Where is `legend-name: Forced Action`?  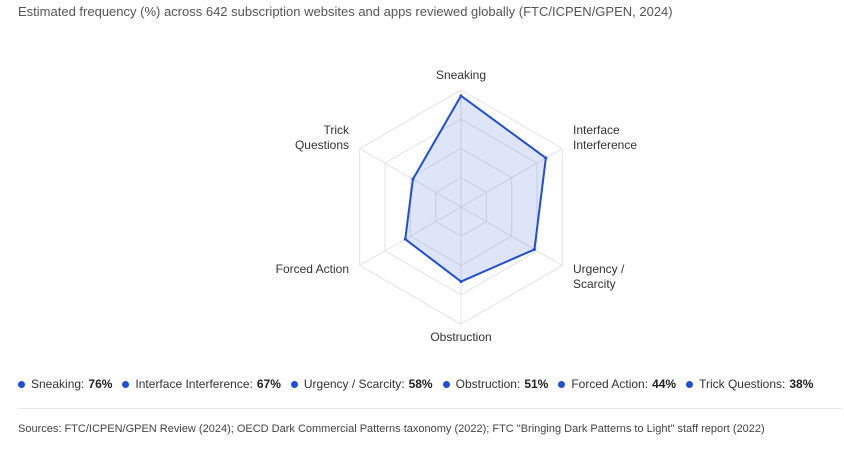
legend-name: Forced Action is located at coordinates (611, 384).